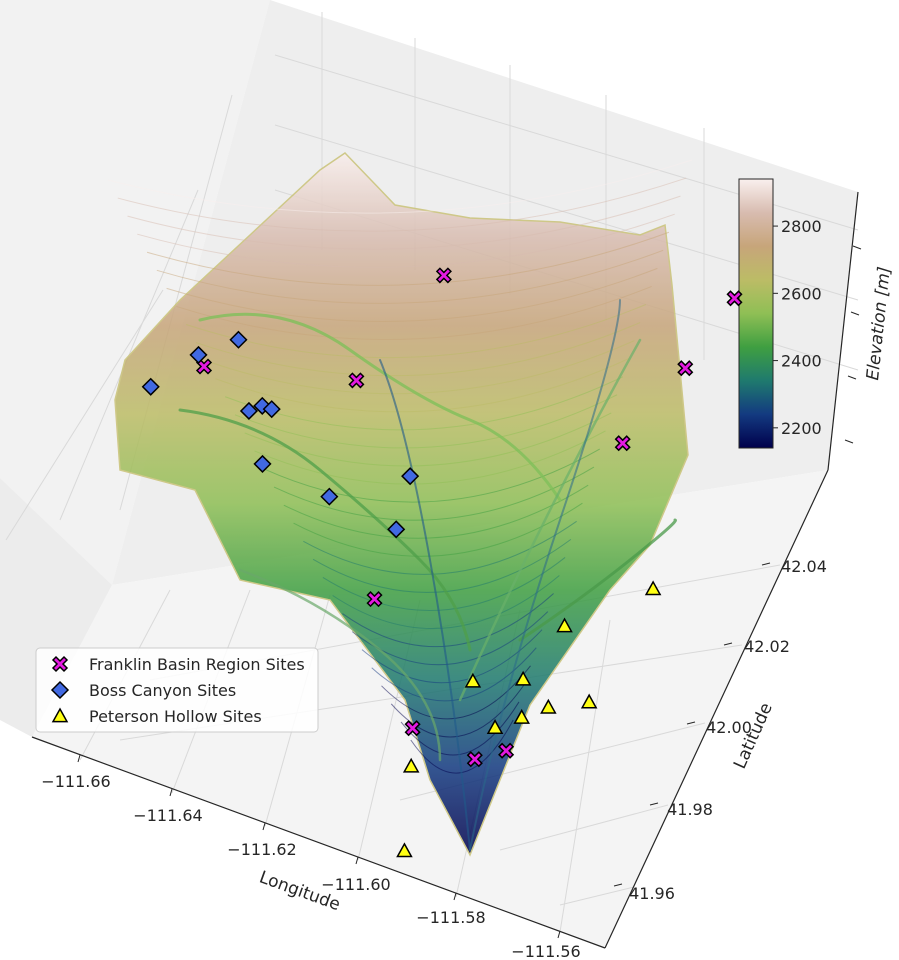 Image resolution: width=899 pixels, height=960 pixels. I want to click on x-tick-label: −111.58, so click(450, 917).